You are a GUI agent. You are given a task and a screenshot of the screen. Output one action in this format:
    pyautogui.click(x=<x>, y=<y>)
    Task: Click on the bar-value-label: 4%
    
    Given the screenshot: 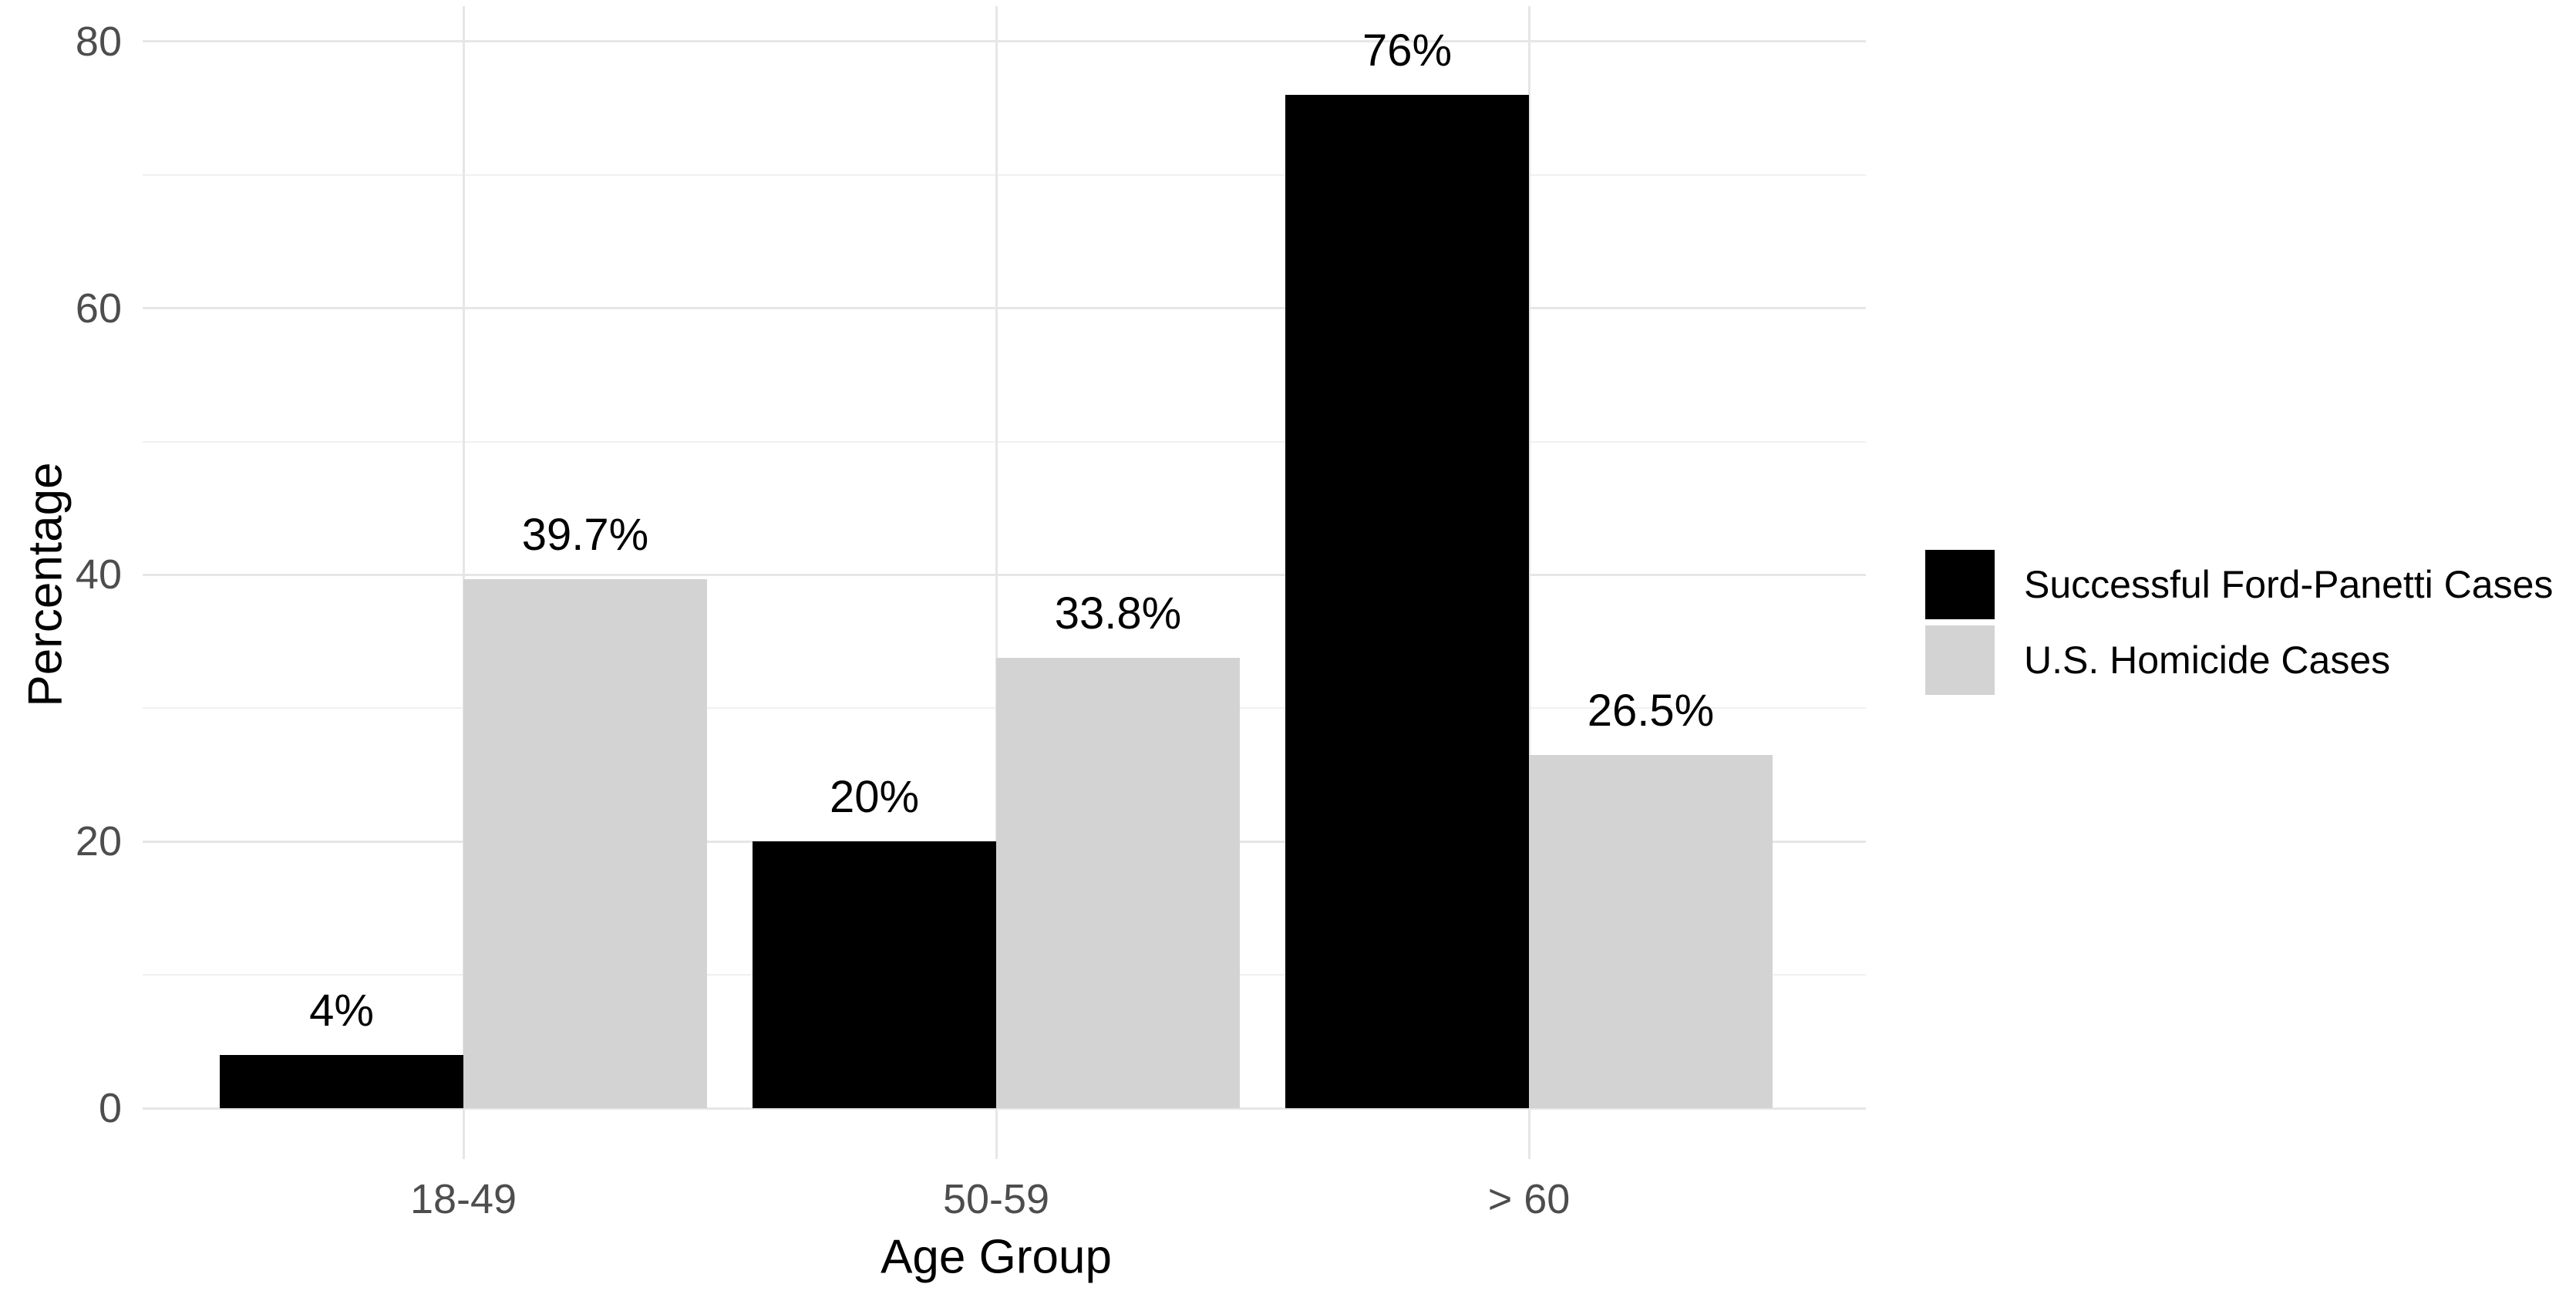 What is the action you would take?
    pyautogui.click(x=341, y=1011)
    